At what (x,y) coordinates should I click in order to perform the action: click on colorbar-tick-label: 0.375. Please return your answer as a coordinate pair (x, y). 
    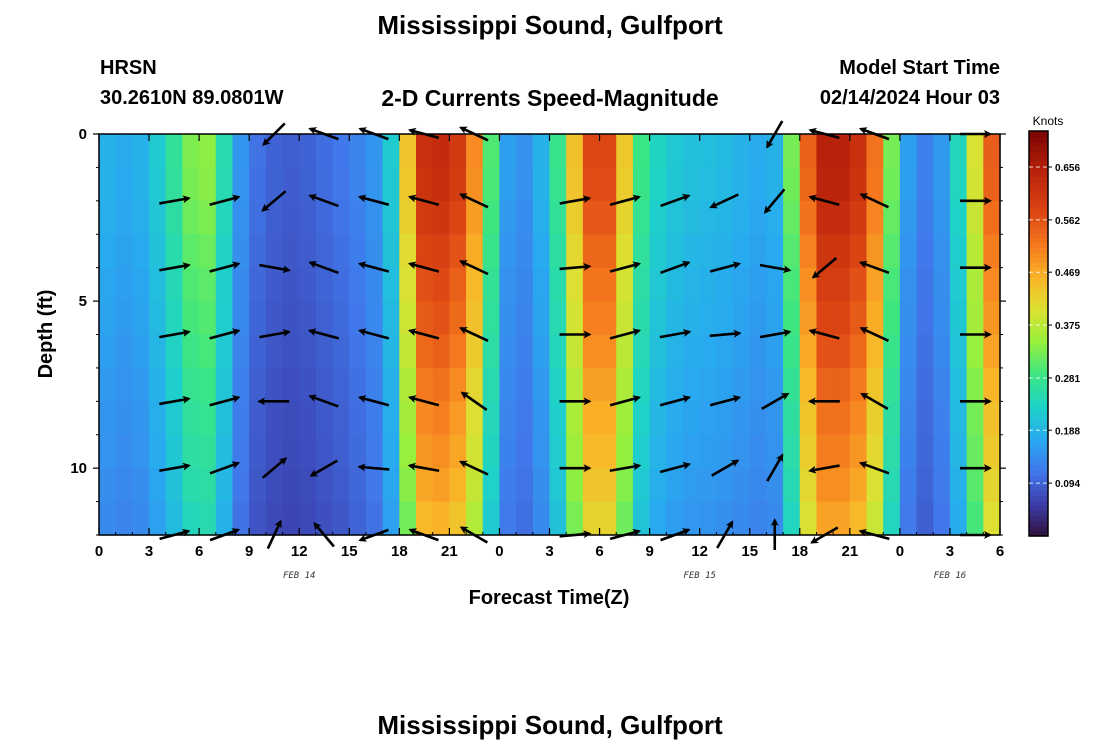
    Looking at the image, I should click on (1067, 326).